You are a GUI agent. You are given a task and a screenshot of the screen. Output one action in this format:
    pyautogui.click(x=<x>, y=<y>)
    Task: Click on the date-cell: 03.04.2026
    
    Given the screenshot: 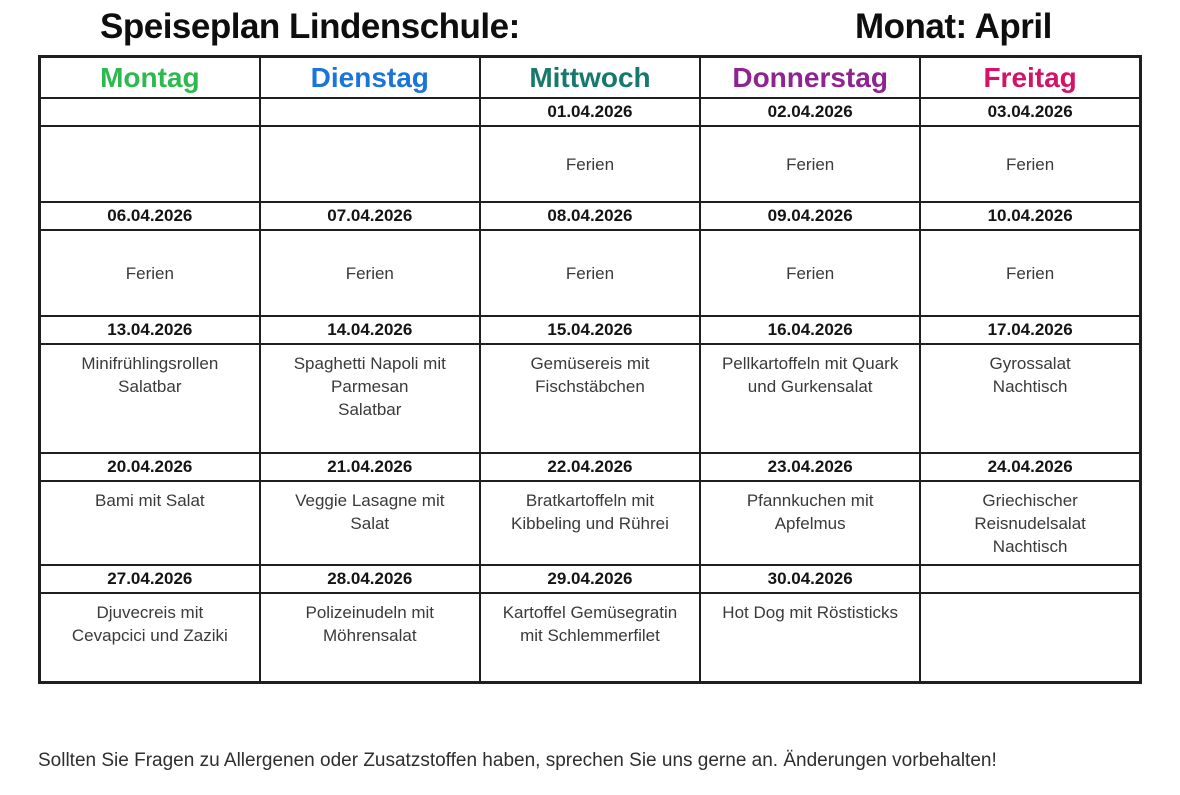 What is the action you would take?
    pyautogui.click(x=1030, y=112)
    